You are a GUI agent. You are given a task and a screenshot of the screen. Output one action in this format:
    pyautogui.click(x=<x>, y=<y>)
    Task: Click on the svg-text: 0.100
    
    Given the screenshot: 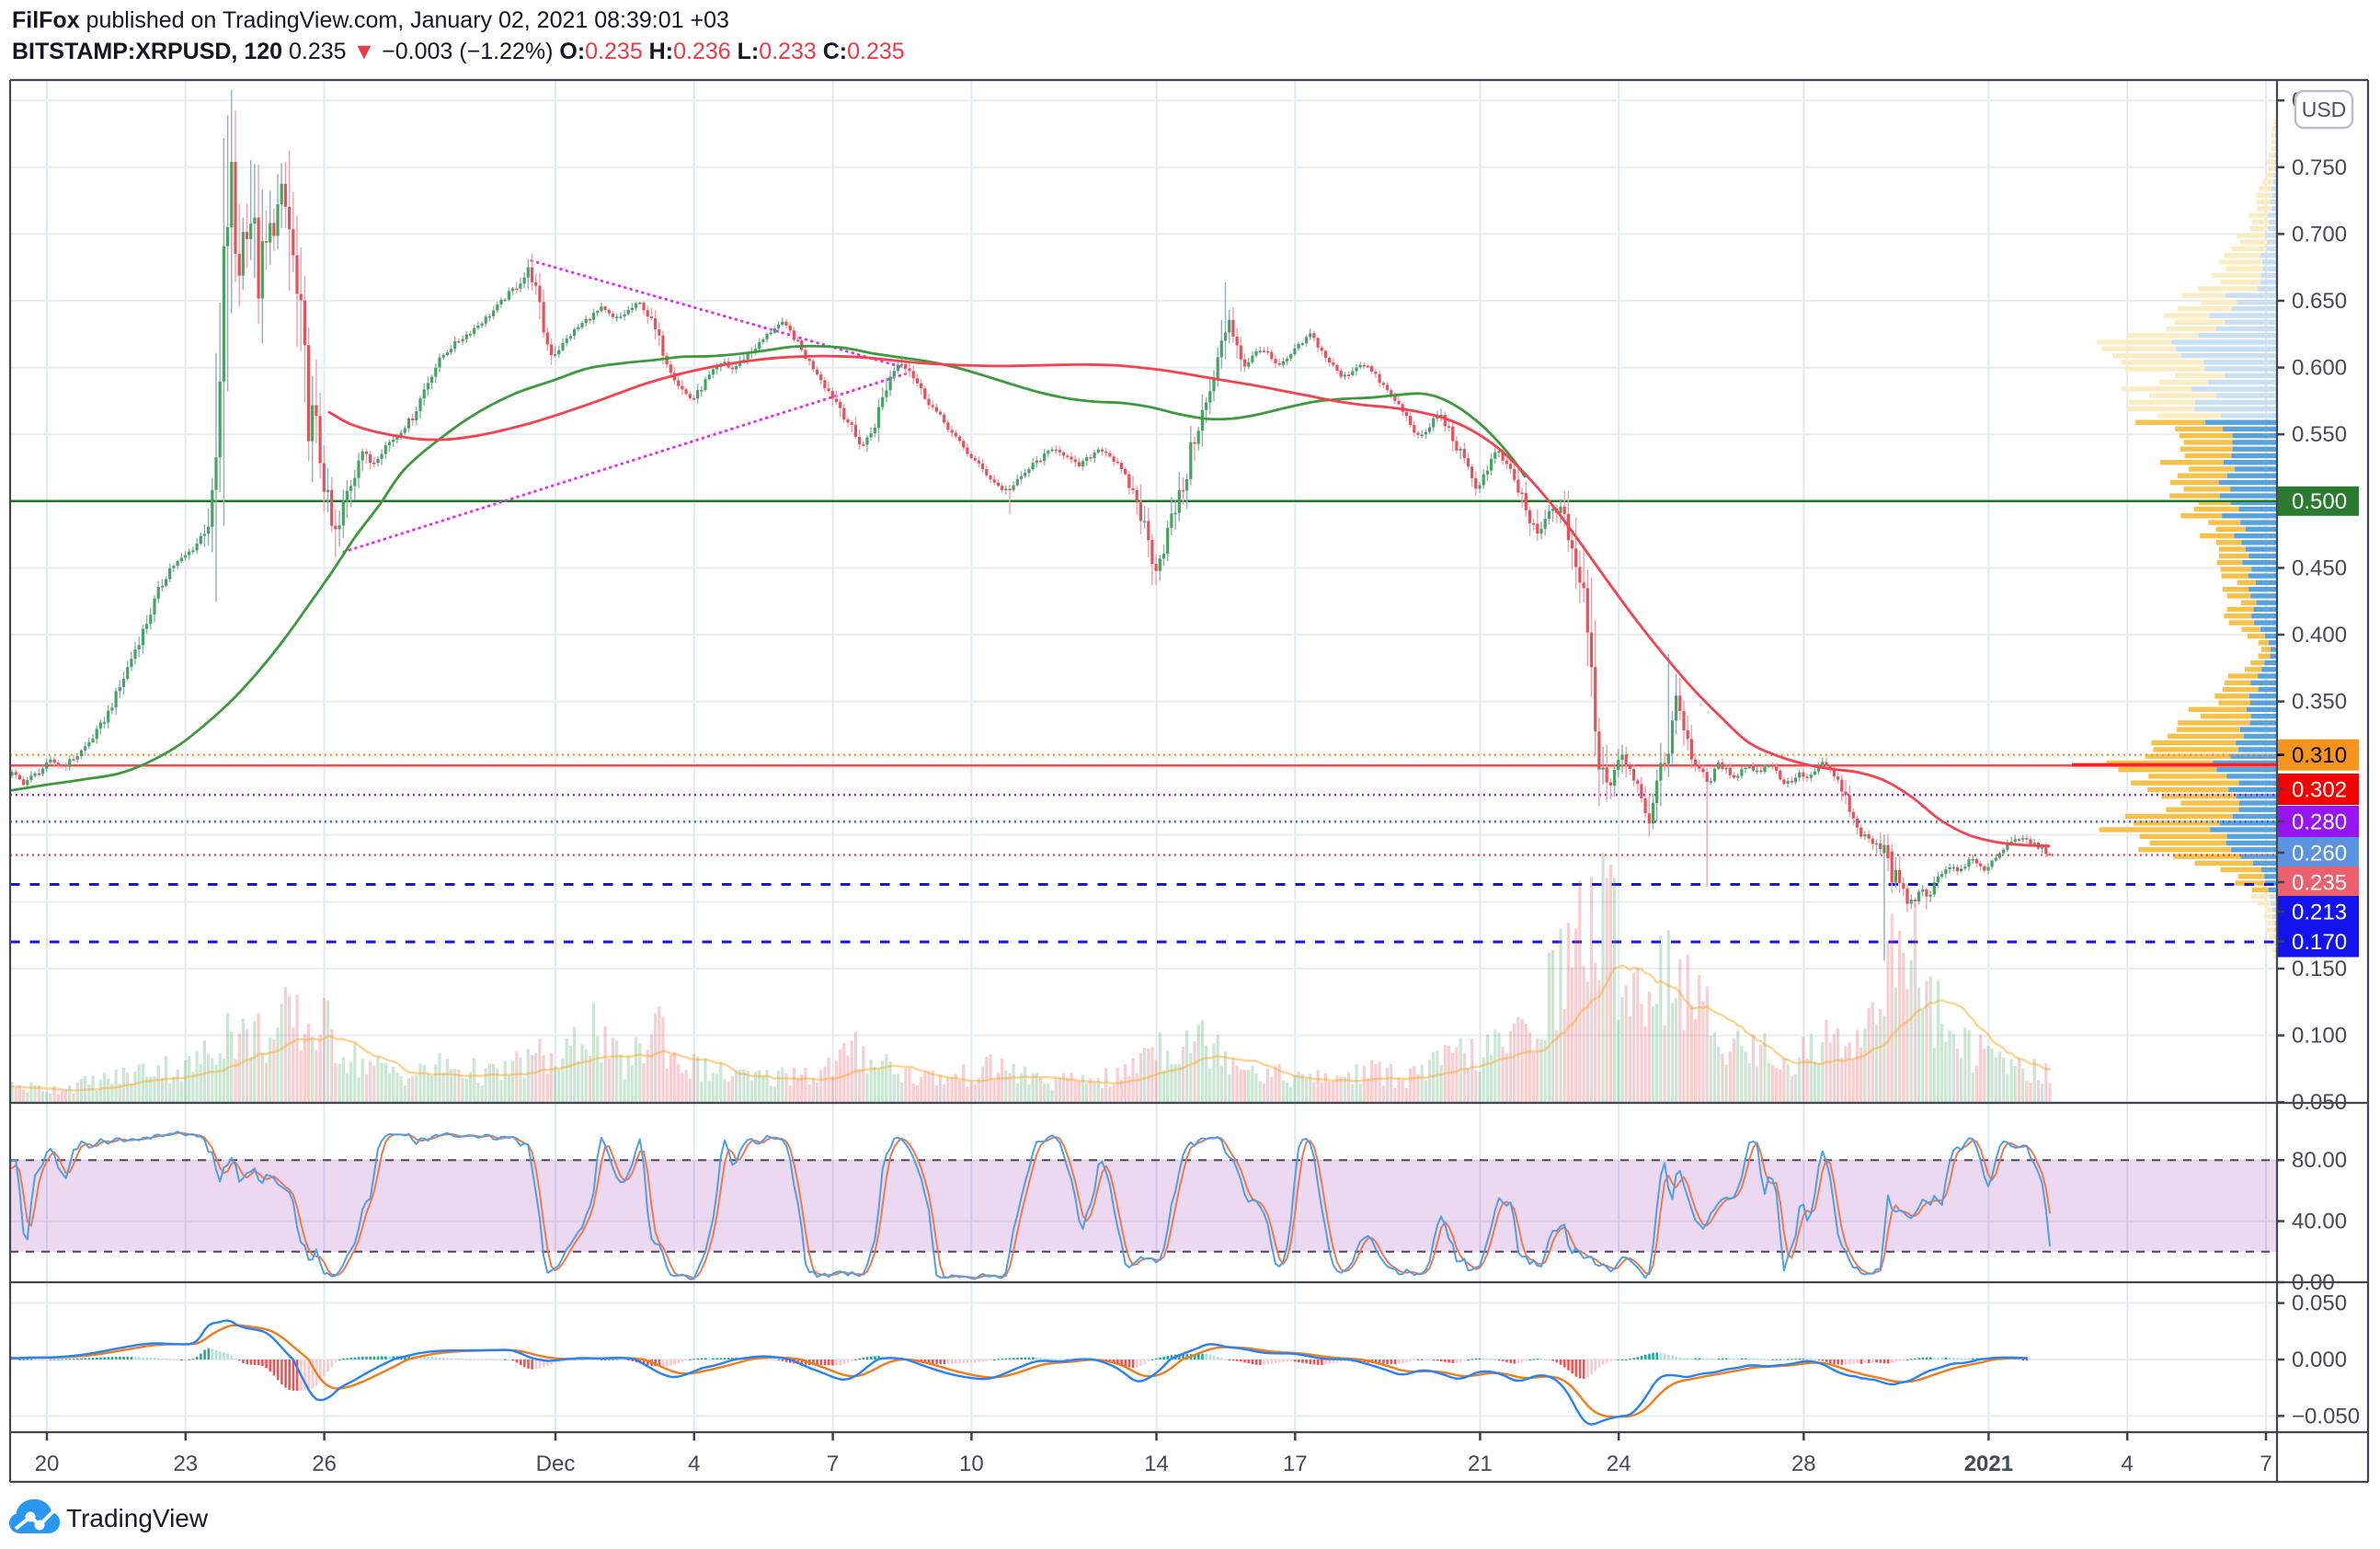 What is the action you would take?
    pyautogui.click(x=2319, y=1036)
    